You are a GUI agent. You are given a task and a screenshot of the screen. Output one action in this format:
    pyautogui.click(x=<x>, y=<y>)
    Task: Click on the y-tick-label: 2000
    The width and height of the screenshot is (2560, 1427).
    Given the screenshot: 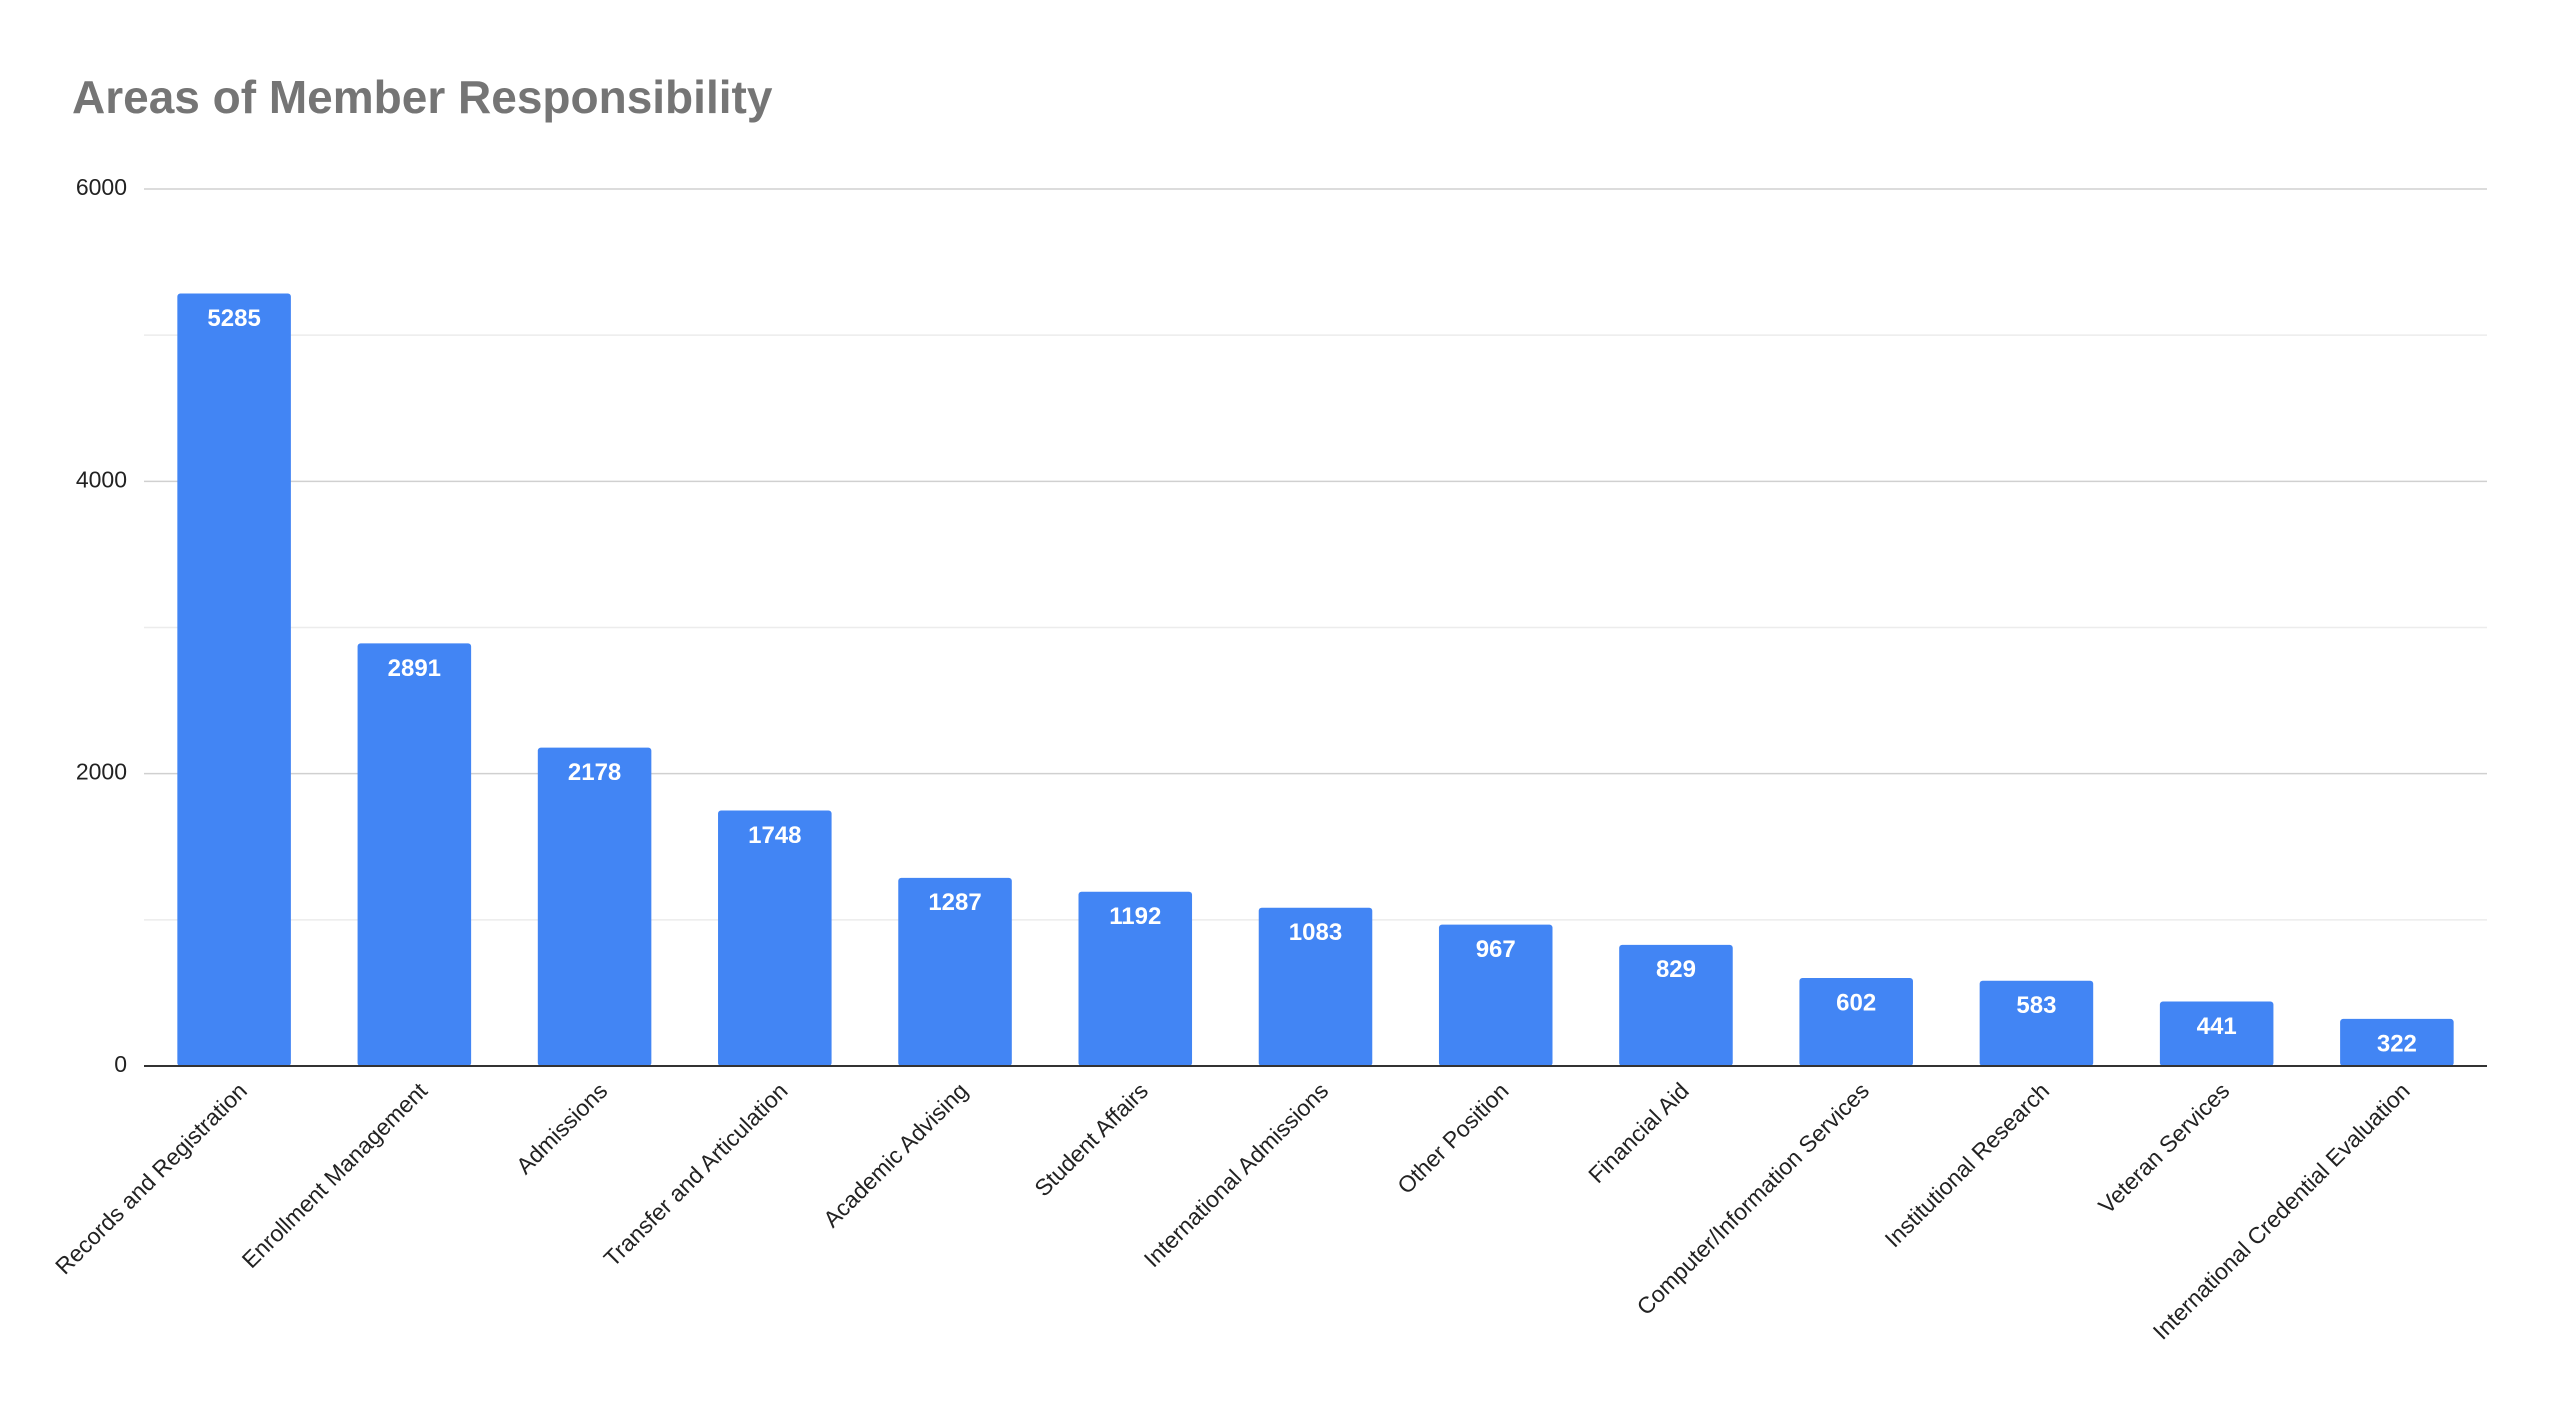 What is the action you would take?
    pyautogui.click(x=101, y=772)
    